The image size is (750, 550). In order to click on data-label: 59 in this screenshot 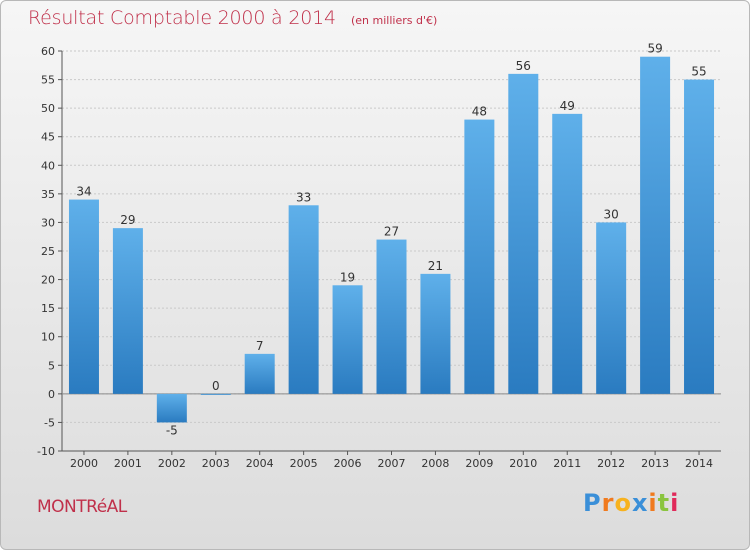, I will do `click(654, 49)`.